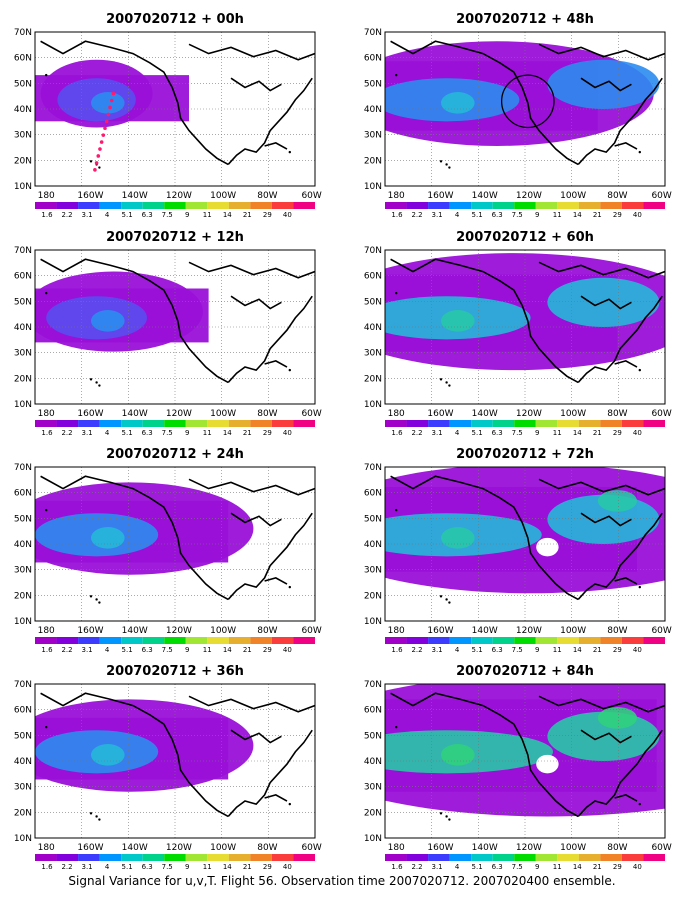 The image size is (700, 904). I want to click on colorbar-label: 2.2, so click(416, 867).